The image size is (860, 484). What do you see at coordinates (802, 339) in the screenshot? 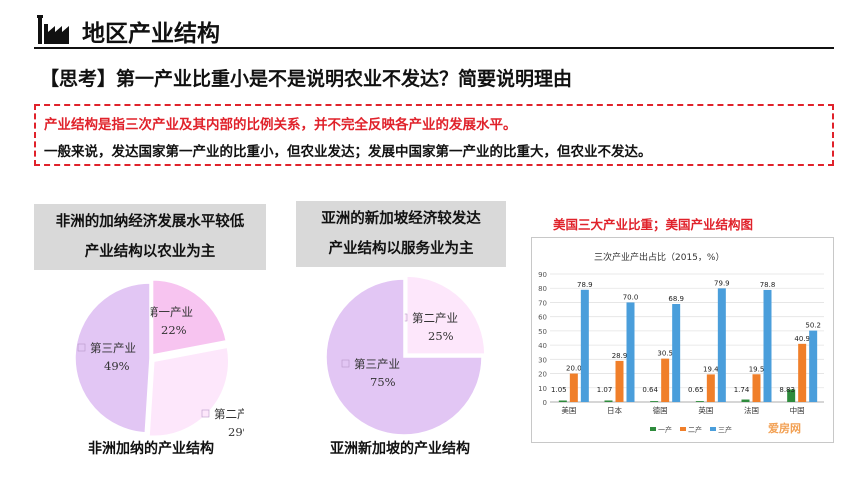
I see `bar-value-label: 40.9` at bounding box center [802, 339].